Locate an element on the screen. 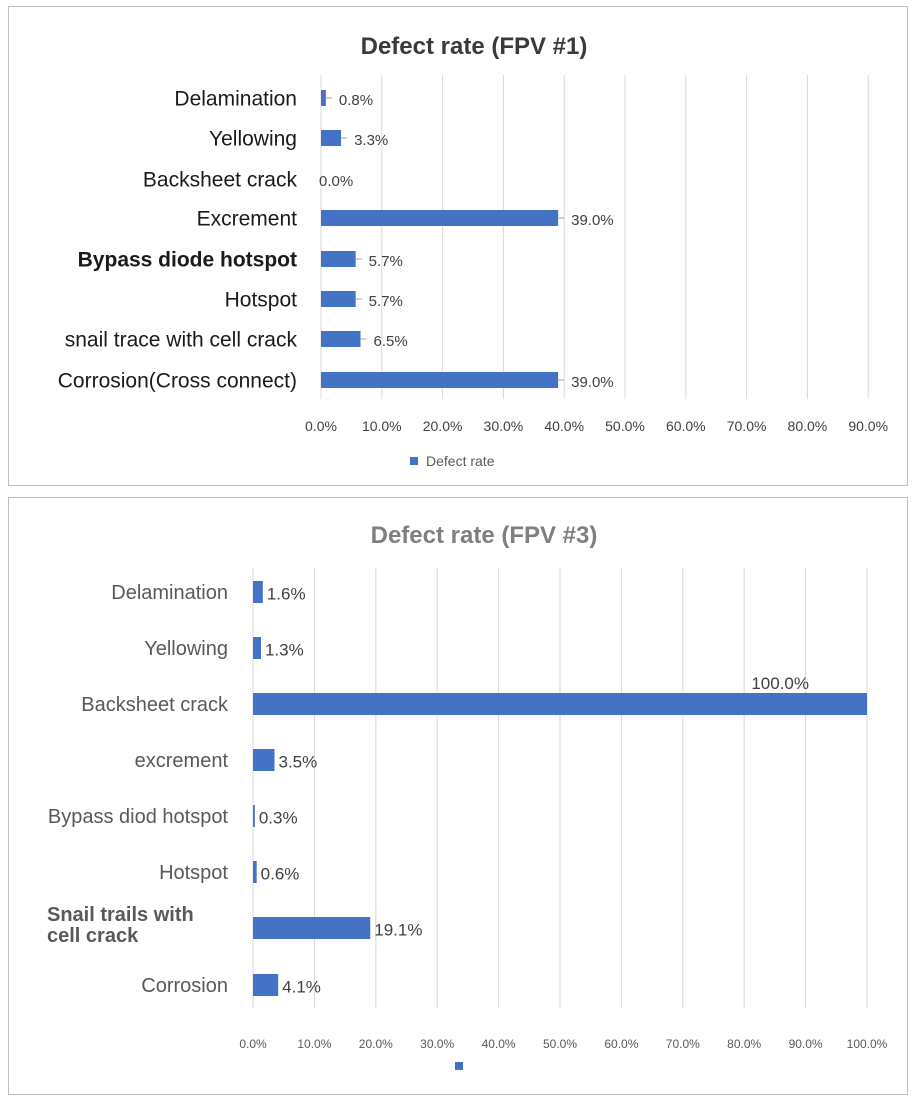 This screenshot has height=1101, width=916. legend-label: Defect rate is located at coordinates (460, 461).